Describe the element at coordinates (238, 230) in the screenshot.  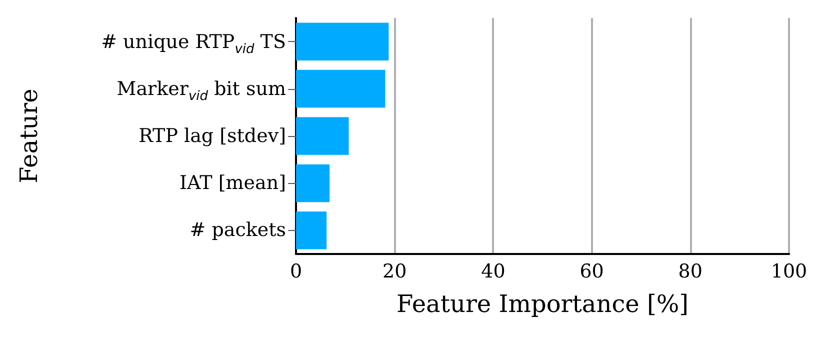
I see `y-tick-label: # packets` at that location.